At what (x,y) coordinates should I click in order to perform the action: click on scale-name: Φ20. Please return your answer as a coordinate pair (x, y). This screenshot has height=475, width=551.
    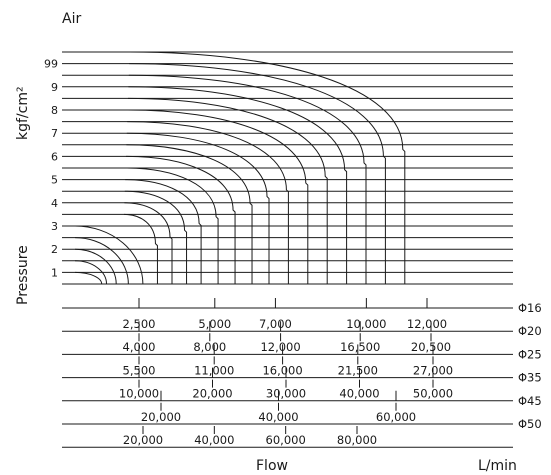
    Looking at the image, I should click on (530, 331).